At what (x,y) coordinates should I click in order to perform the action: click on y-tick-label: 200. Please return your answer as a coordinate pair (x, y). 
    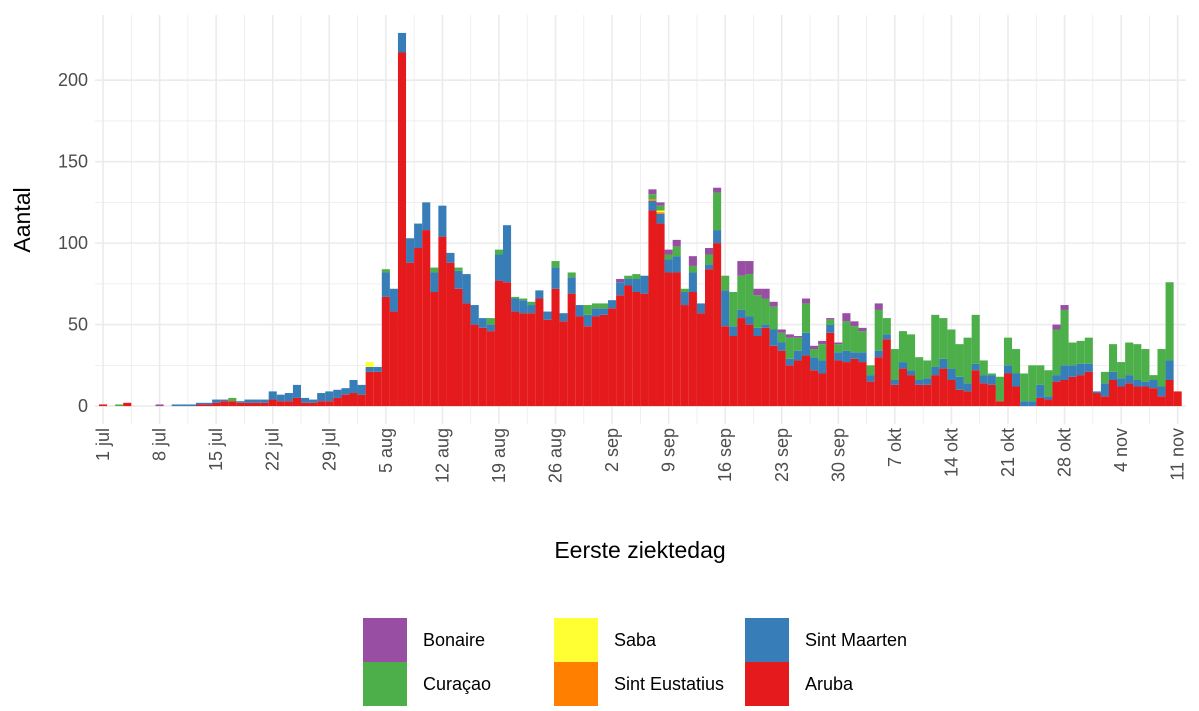
    Looking at the image, I should click on (73, 80).